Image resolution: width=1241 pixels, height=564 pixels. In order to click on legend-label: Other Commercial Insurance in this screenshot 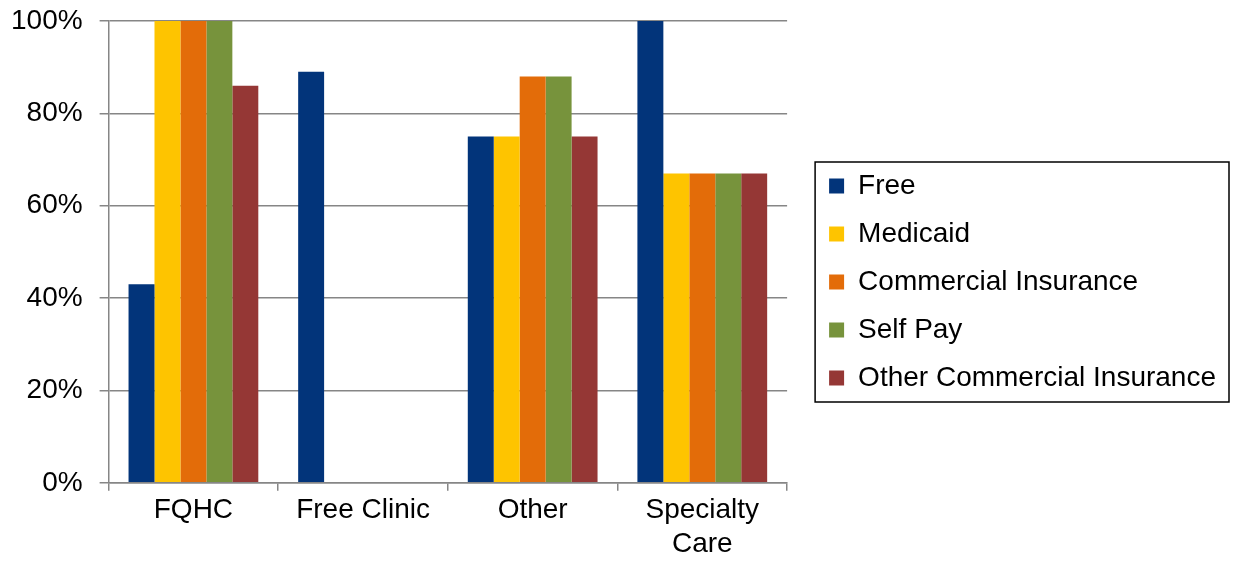, I will do `click(1037, 376)`.